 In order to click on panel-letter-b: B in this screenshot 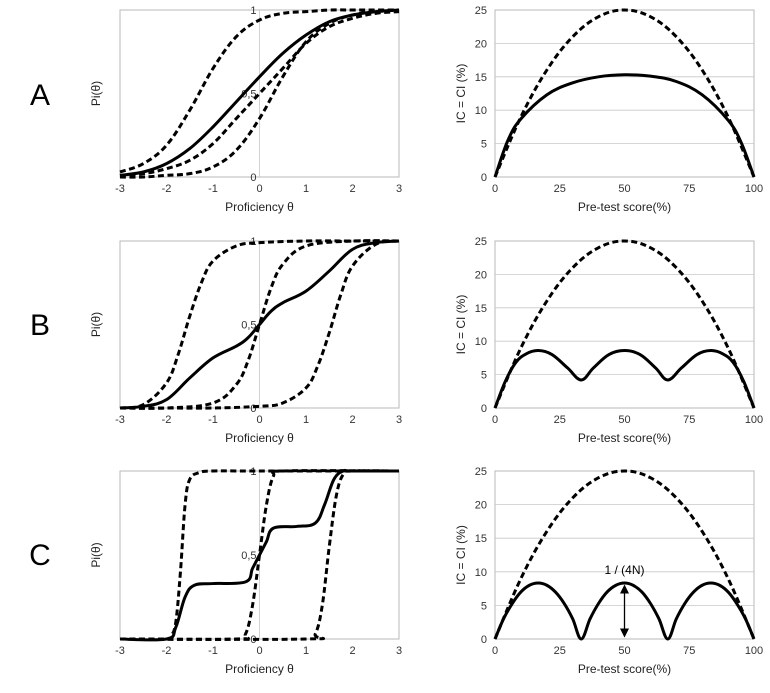, I will do `click(40, 325)`.